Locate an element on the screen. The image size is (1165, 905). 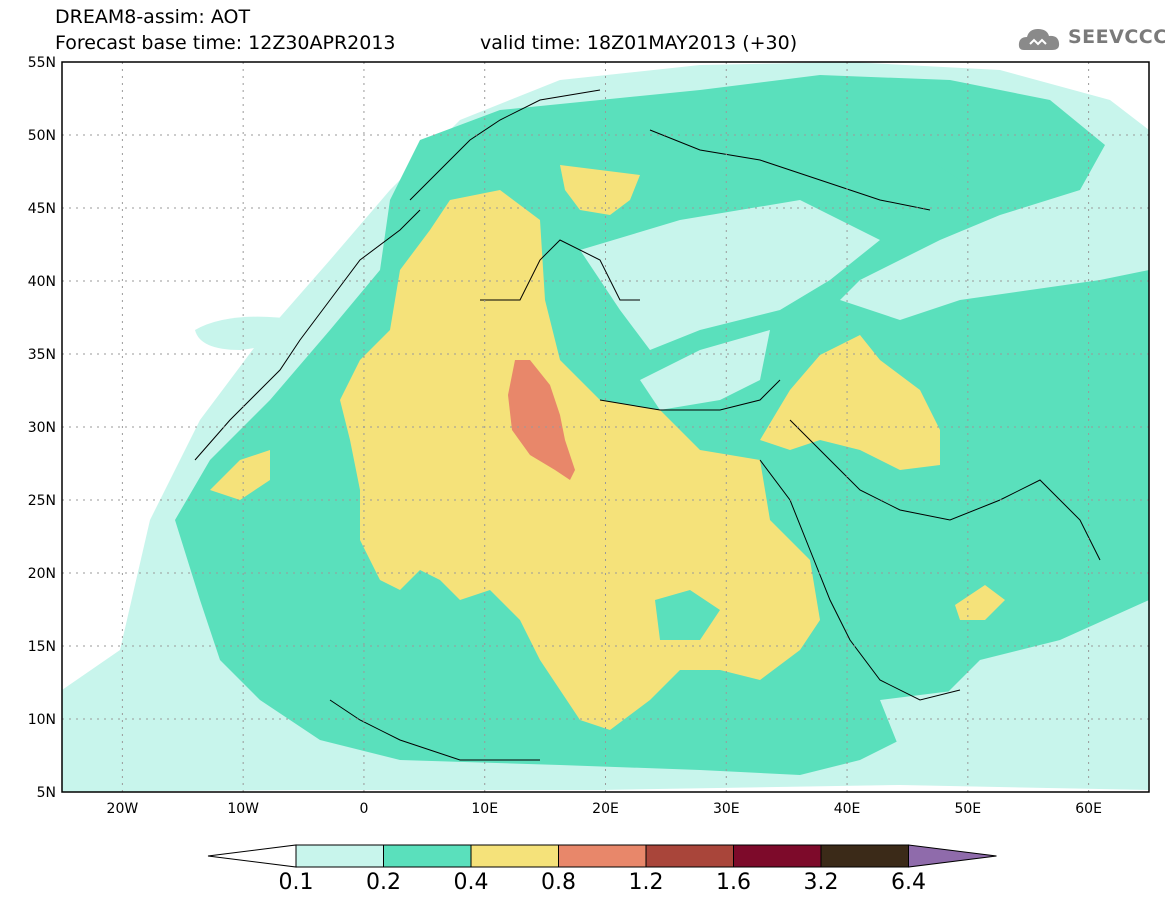
lat-tick-label: 50N is located at coordinates (42, 136).